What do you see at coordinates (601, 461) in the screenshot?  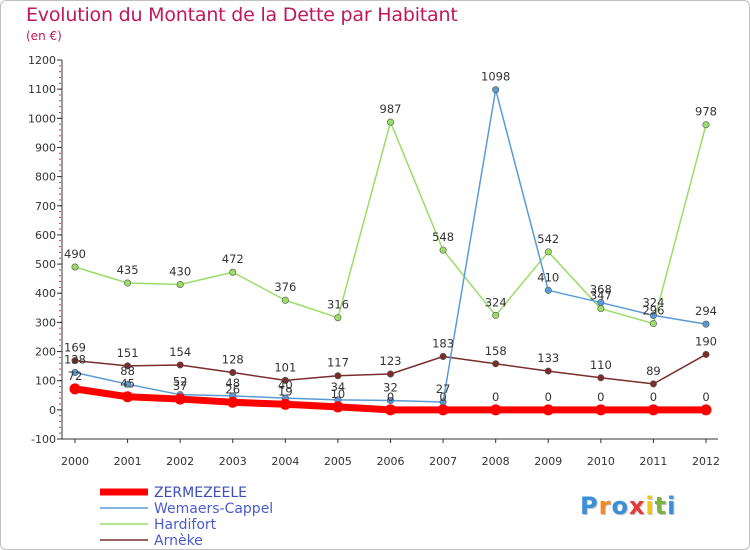 I see `x-tick-label: 2010` at bounding box center [601, 461].